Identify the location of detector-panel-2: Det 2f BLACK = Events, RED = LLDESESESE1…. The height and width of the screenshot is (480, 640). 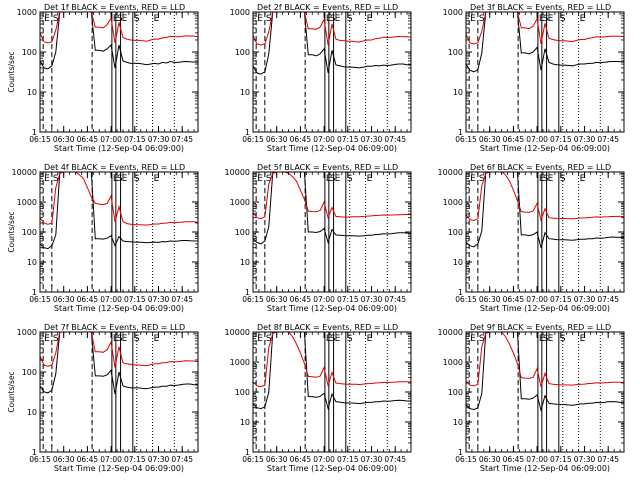
(321, 78).